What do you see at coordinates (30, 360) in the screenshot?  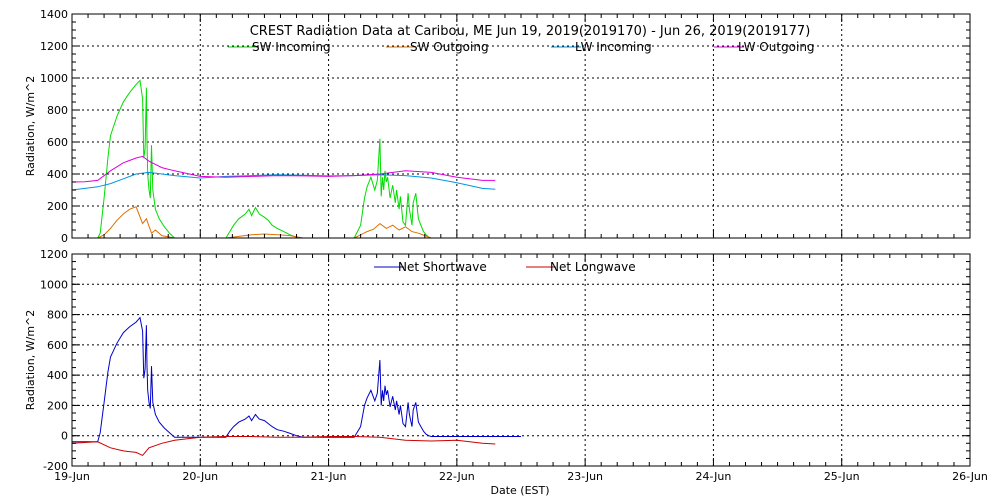 I see `bottom-y-axis-label: Radiation, W/m^2` at bounding box center [30, 360].